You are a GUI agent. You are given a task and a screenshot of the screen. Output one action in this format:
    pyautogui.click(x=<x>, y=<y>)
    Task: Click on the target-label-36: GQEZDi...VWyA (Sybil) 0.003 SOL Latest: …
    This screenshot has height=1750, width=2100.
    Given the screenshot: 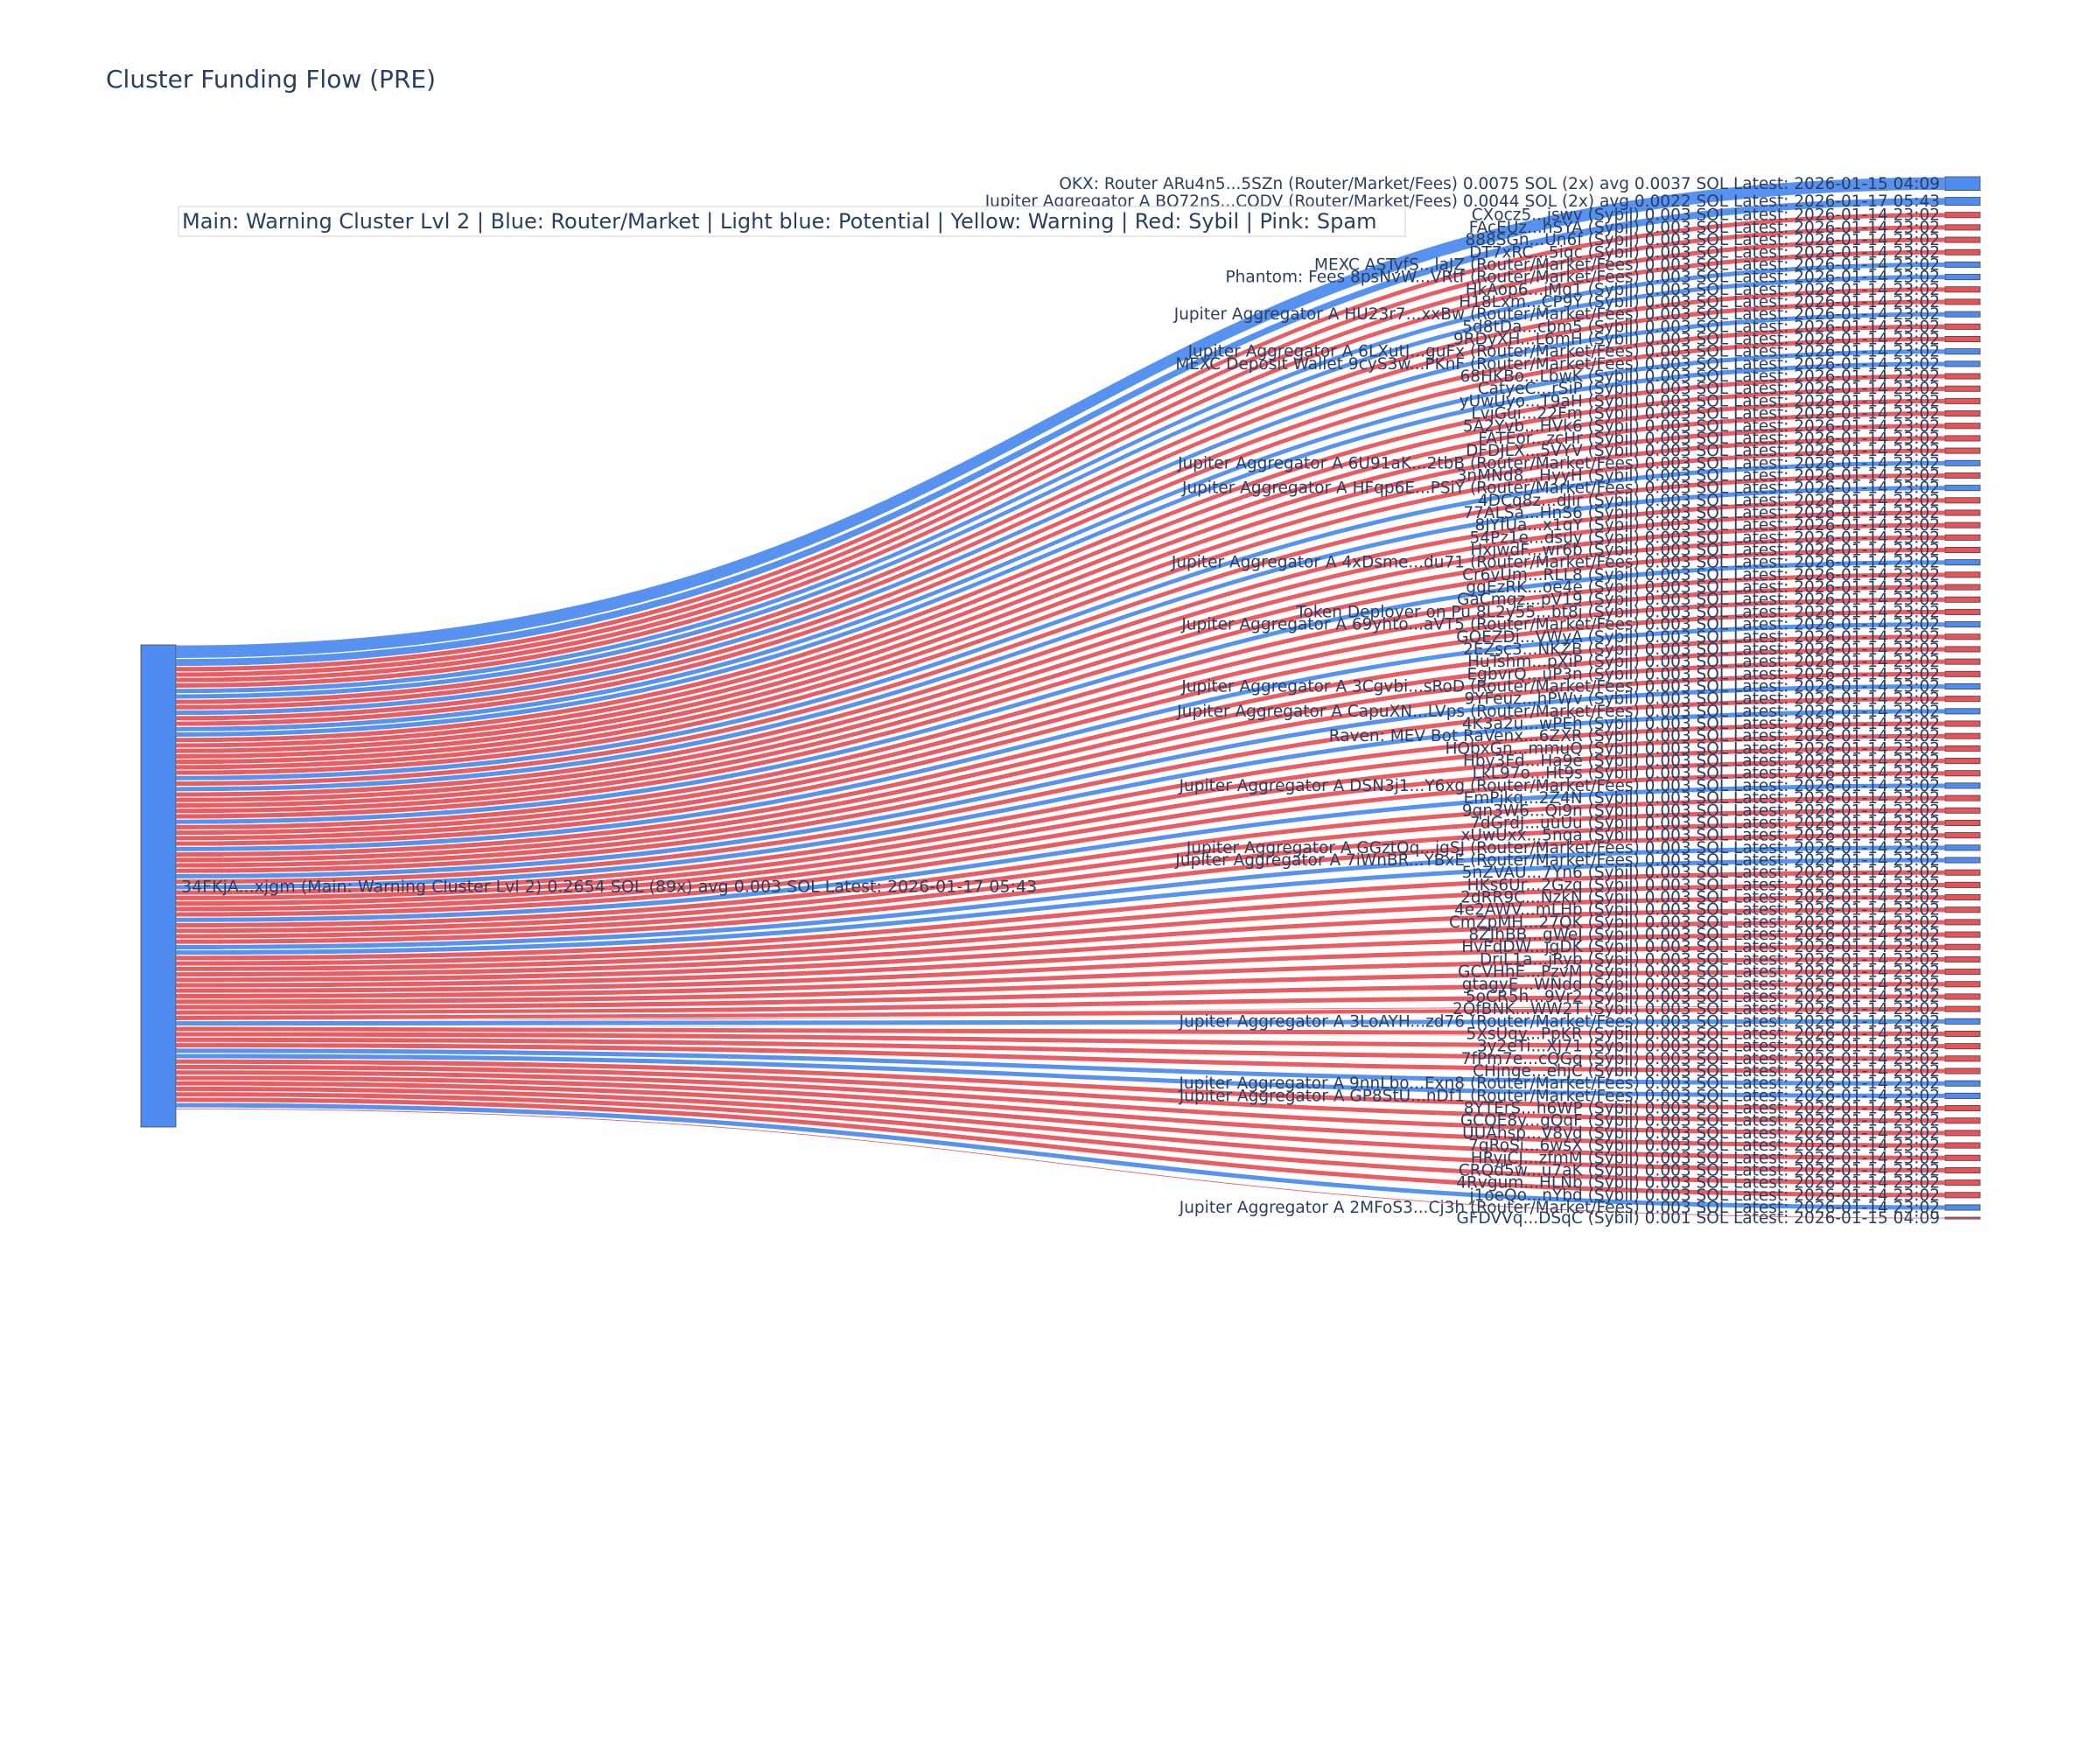 What is the action you would take?
    pyautogui.click(x=1698, y=637)
    